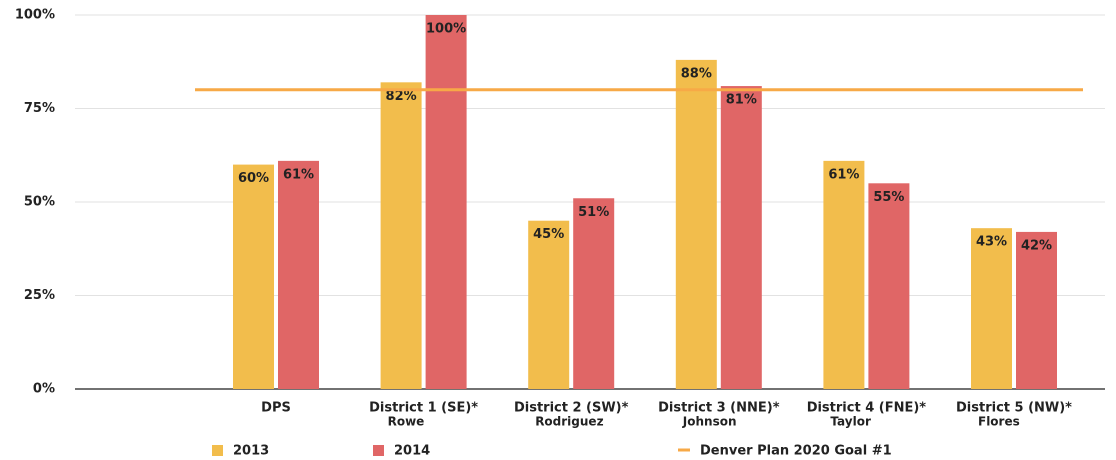 This screenshot has width=1116, height=460. What do you see at coordinates (571, 408) in the screenshot?
I see `x-tick-label: District 2 (SW)*` at bounding box center [571, 408].